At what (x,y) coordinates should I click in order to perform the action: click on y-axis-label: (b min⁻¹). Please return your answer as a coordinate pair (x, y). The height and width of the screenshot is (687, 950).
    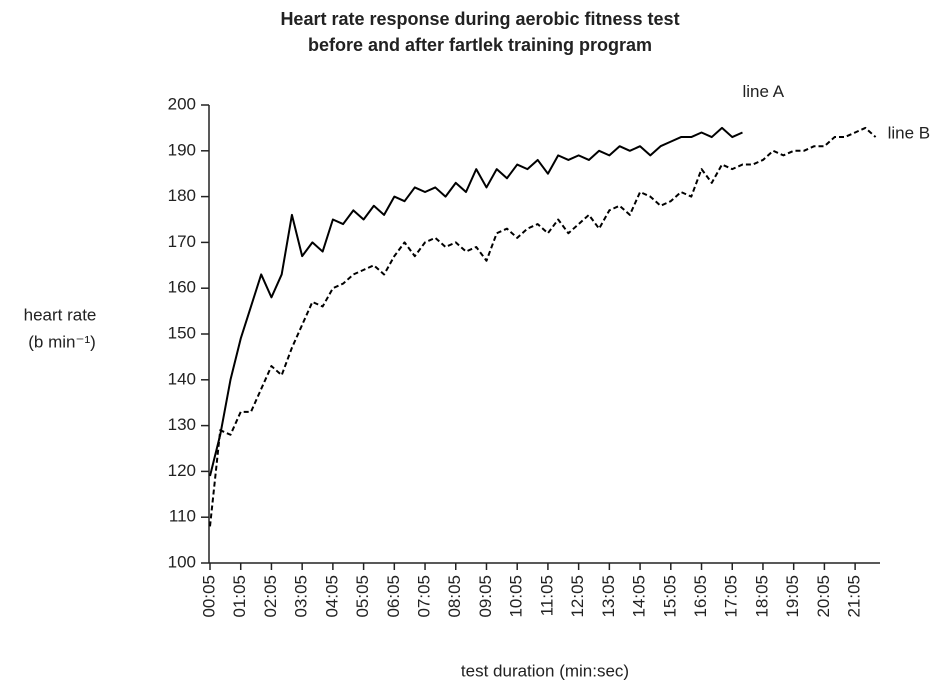
    Looking at the image, I should click on (62, 341).